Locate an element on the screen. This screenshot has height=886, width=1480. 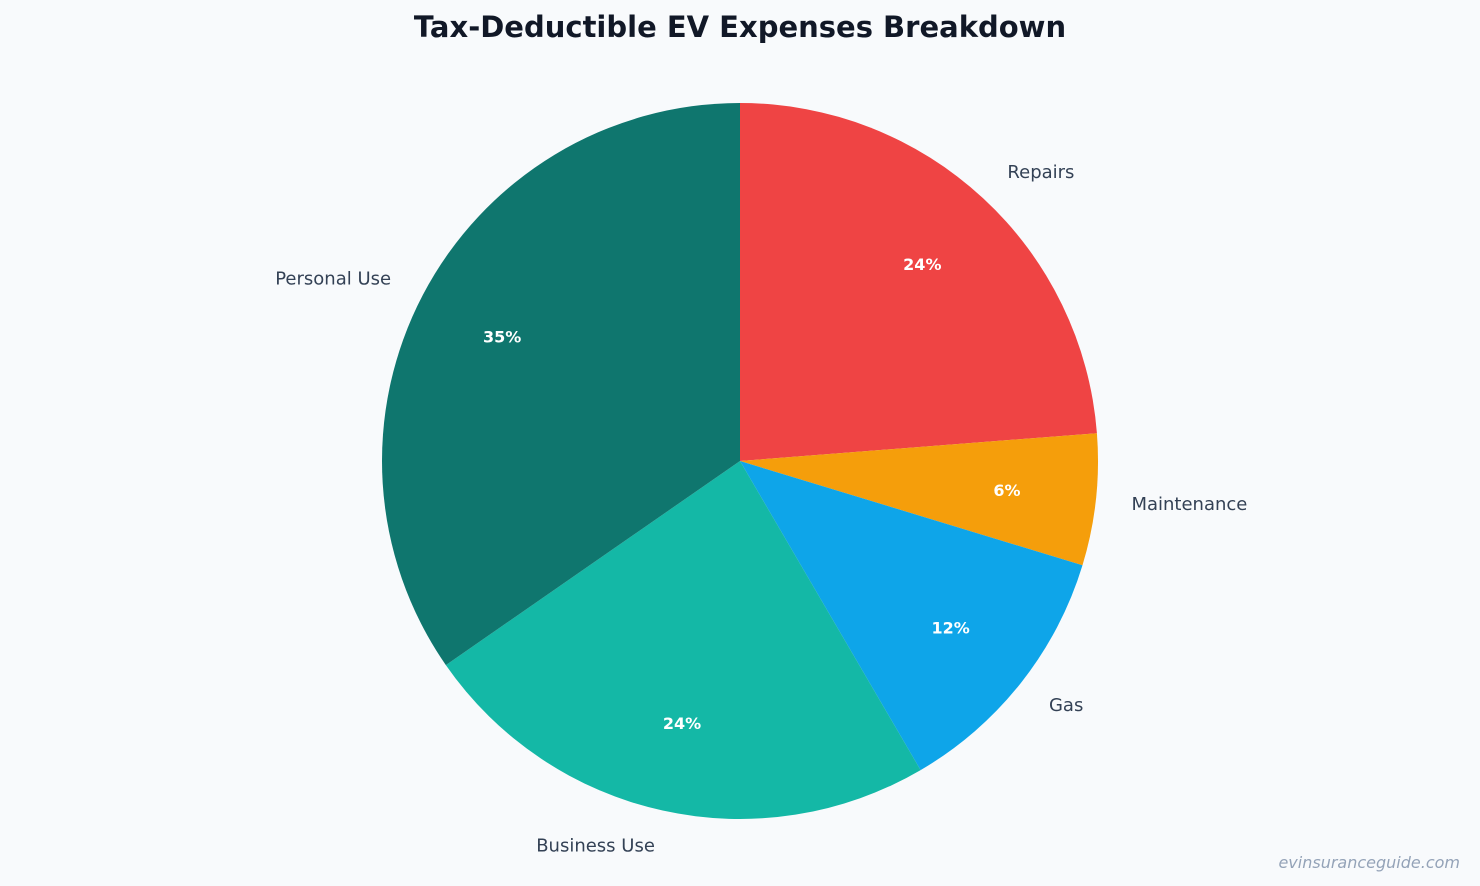
category-label-personal-use: Personal Use is located at coordinates (333, 278).